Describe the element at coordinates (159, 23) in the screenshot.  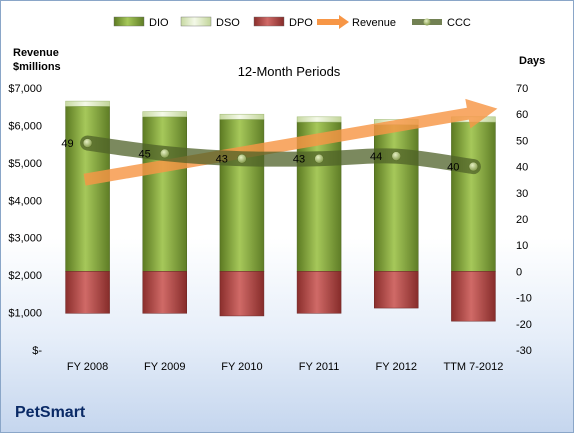
I see `legend-label: DIO` at that location.